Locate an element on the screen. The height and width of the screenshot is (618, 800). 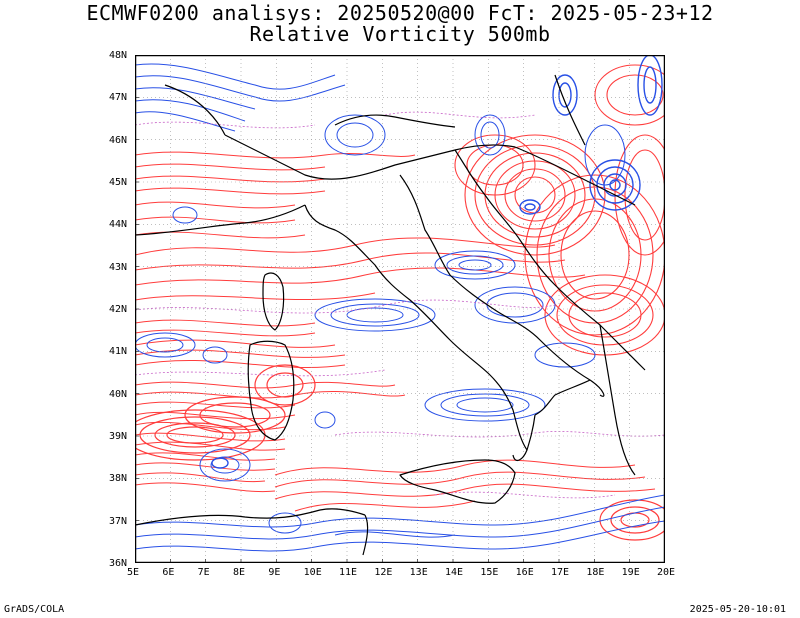
lon-tick-label: 7E is located at coordinates (203, 572).